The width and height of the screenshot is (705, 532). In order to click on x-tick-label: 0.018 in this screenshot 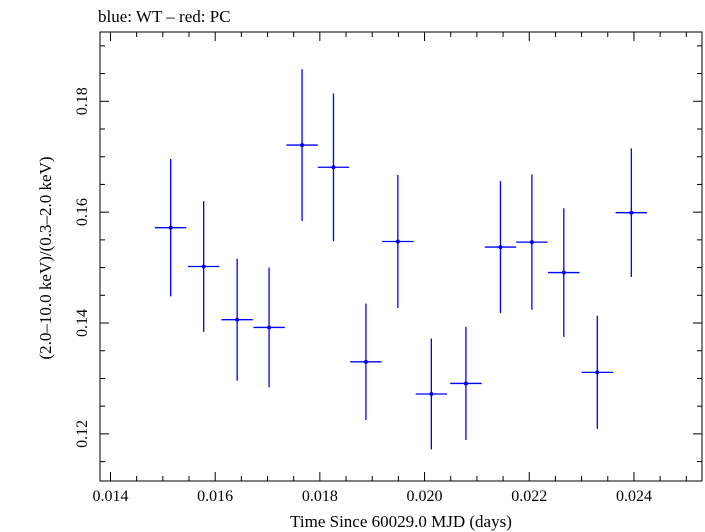, I will do `click(320, 496)`.